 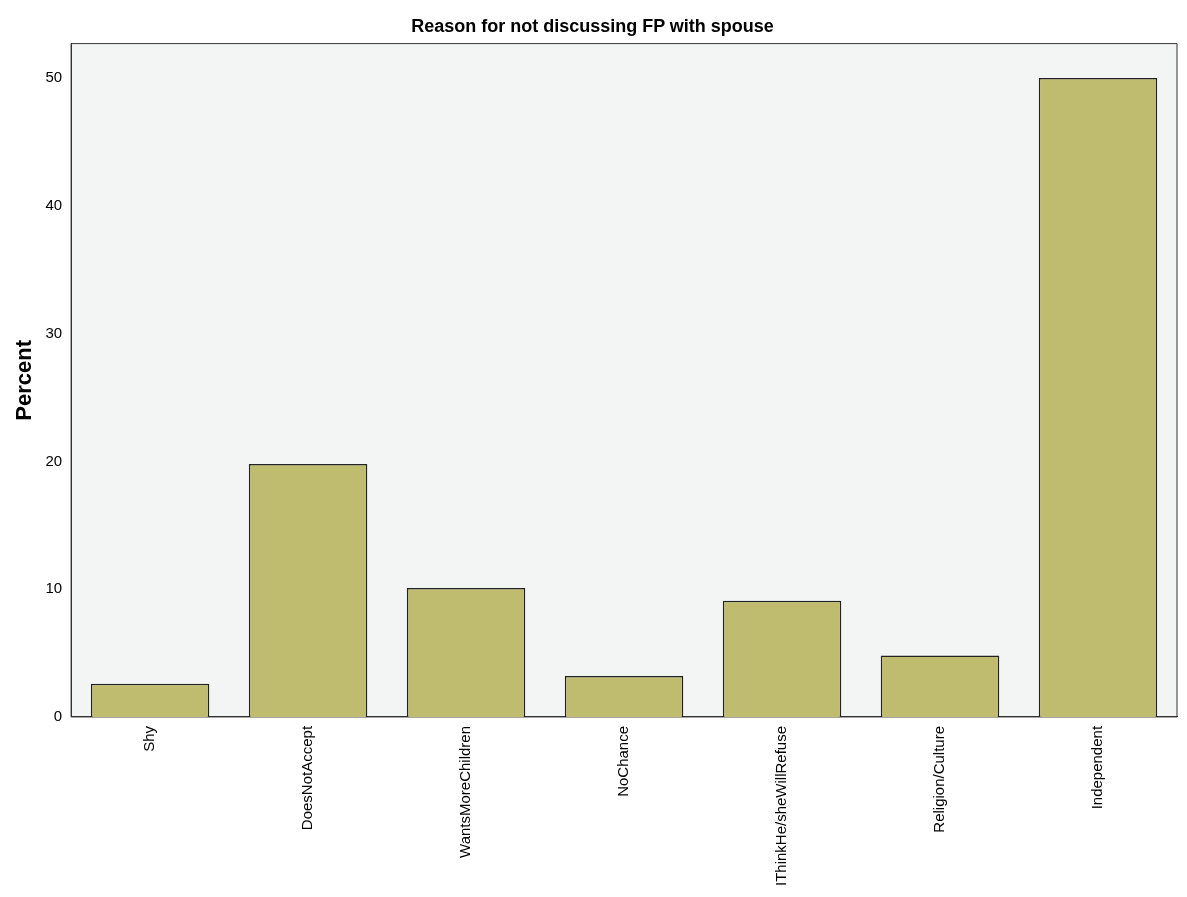 I want to click on x-tick-label: WantsMoreChildren, so click(x=465, y=791).